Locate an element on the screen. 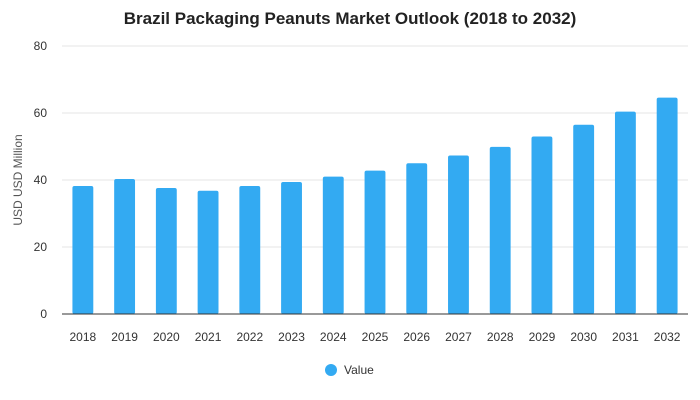  x-tick-label: 2020 is located at coordinates (166, 337).